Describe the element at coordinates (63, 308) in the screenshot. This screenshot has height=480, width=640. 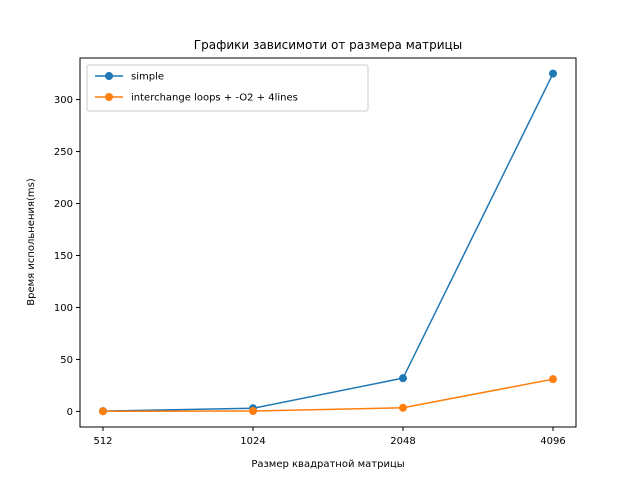
I see `y-tick-label: 100` at that location.